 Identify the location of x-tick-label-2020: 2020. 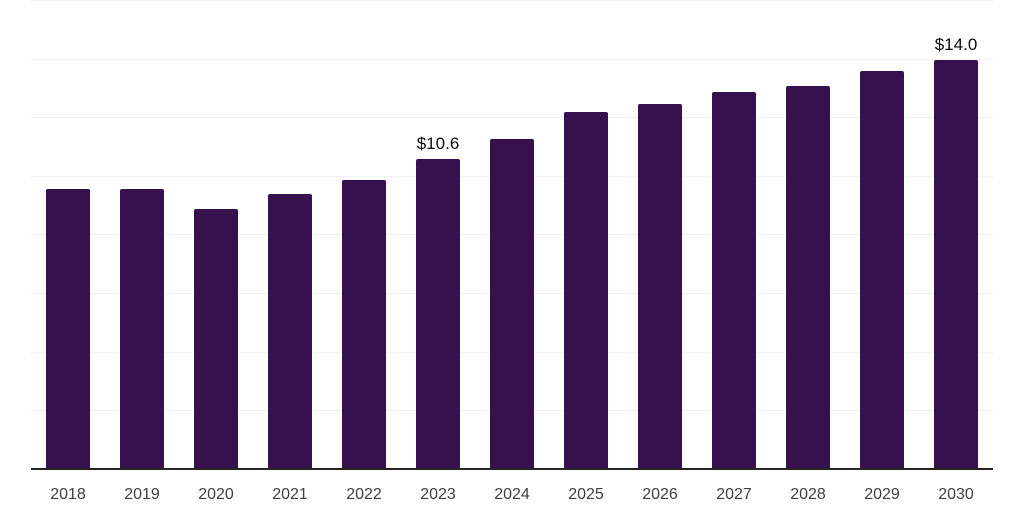
(216, 494).